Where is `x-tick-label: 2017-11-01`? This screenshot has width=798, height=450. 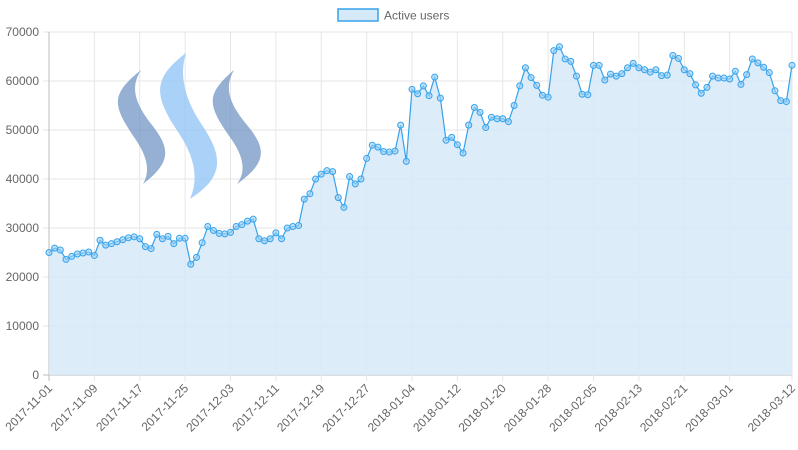
x-tick-label: 2017-11-01 is located at coordinates (28, 407).